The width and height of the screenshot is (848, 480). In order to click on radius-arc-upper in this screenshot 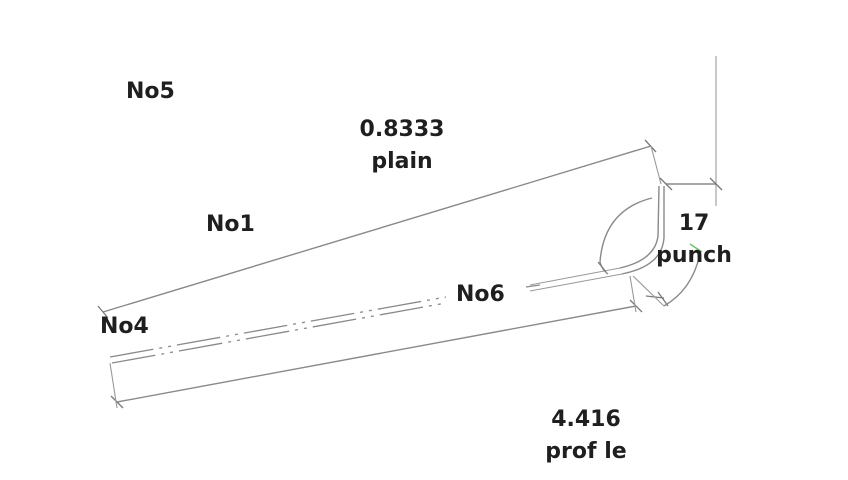, I will do `click(626, 236)`.